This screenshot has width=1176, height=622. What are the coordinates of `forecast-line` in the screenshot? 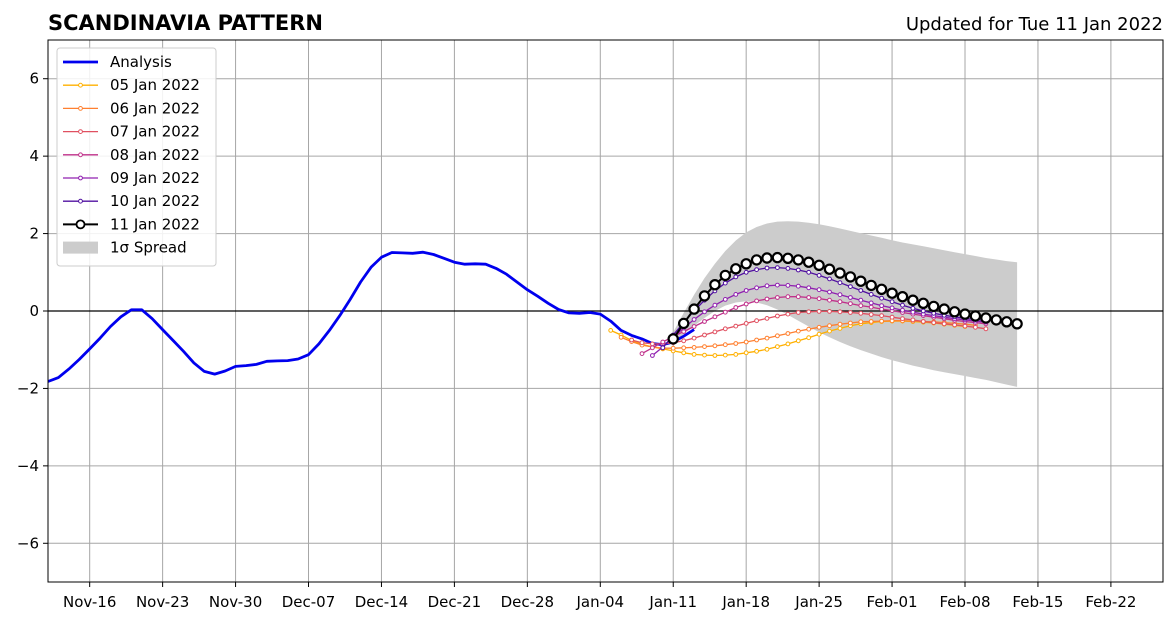 It's located at (813, 325).